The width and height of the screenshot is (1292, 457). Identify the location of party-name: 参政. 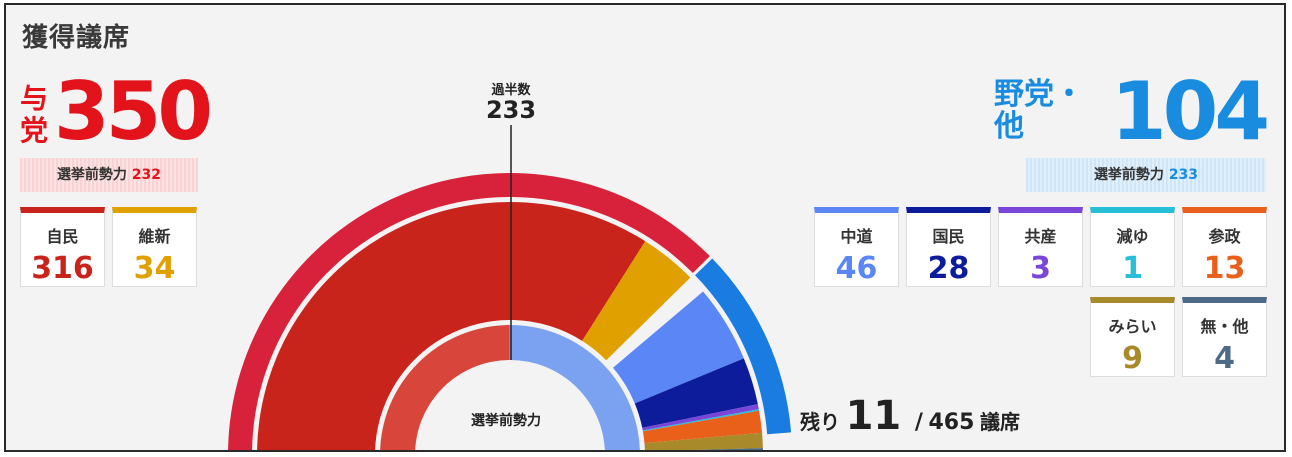
(1224, 236).